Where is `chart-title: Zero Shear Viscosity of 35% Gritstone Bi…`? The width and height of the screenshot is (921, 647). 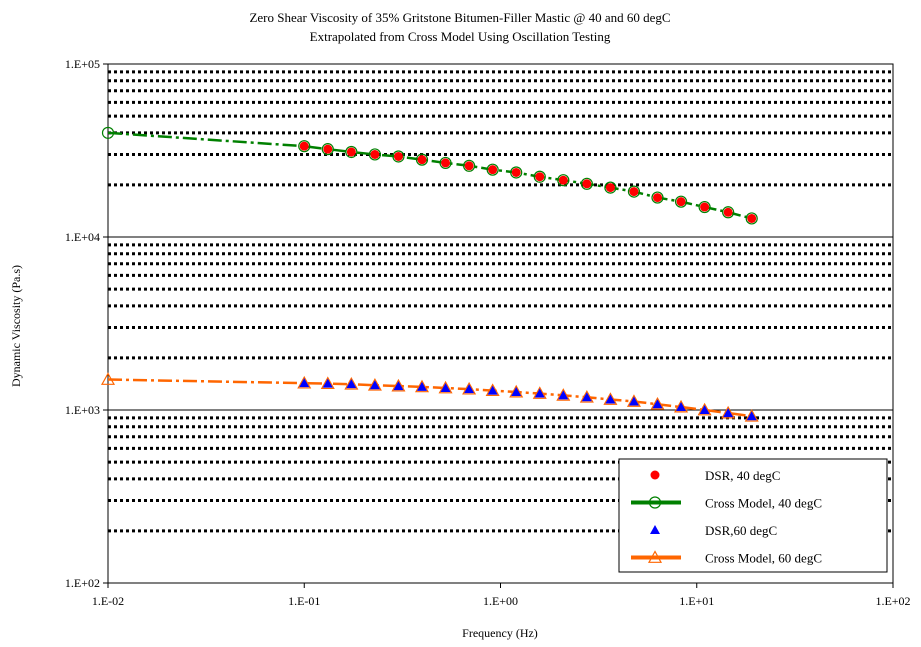 chart-title: Zero Shear Viscosity of 35% Gritstone Bi… is located at coordinates (459, 17).